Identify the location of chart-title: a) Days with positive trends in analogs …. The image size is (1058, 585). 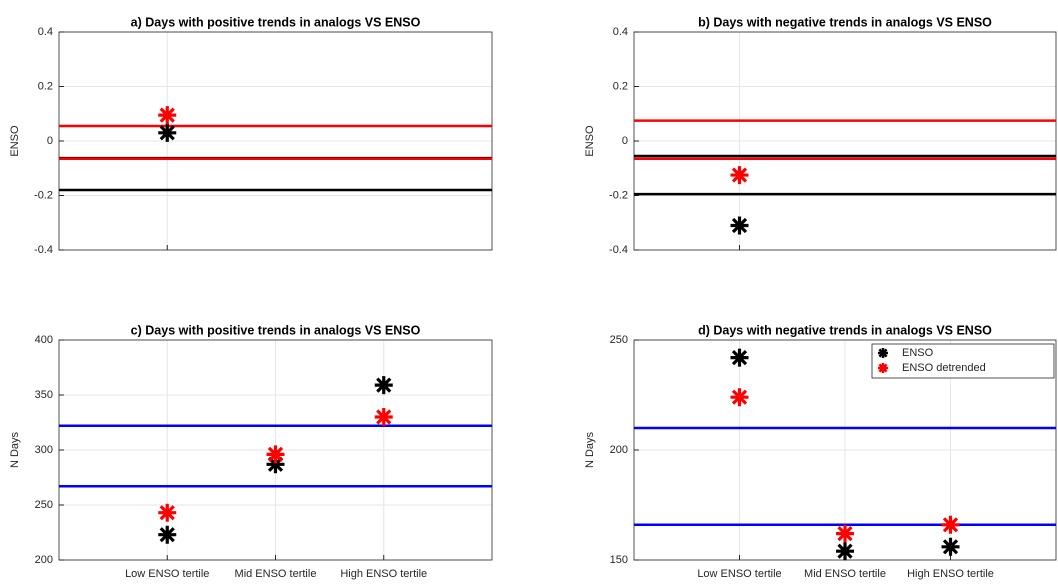
(276, 22).